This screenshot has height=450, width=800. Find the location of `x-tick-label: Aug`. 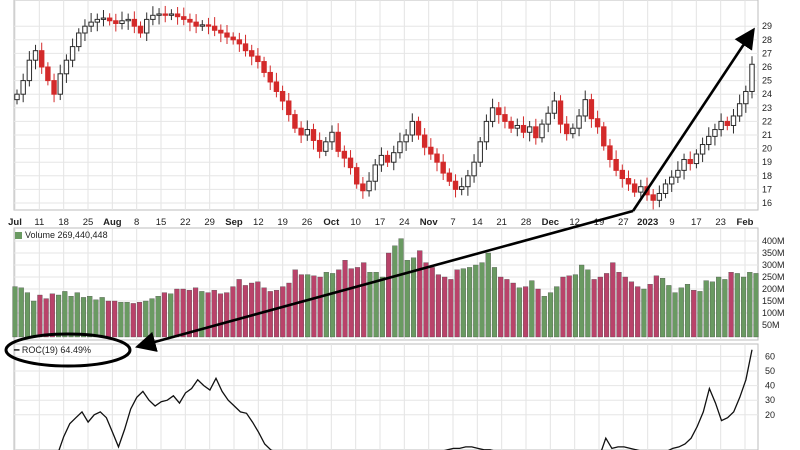

x-tick-label: Aug is located at coordinates (112, 222).